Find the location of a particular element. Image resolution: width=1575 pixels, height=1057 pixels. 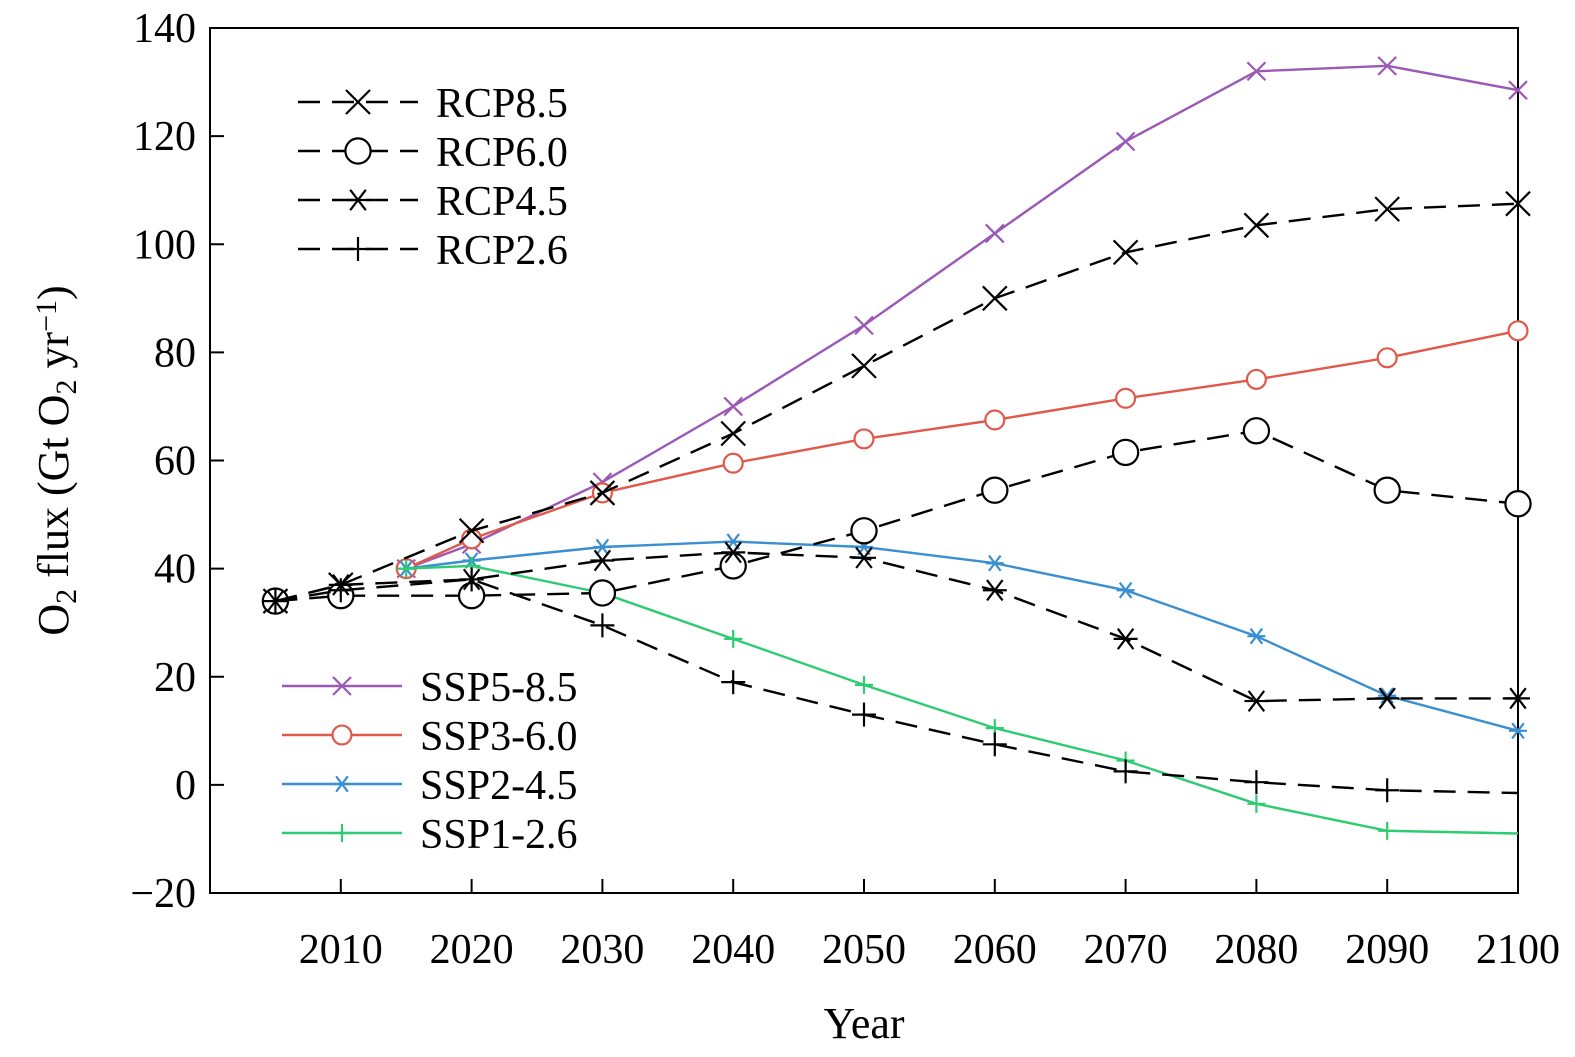

y-tick-label: −20 is located at coordinates (163, 894).